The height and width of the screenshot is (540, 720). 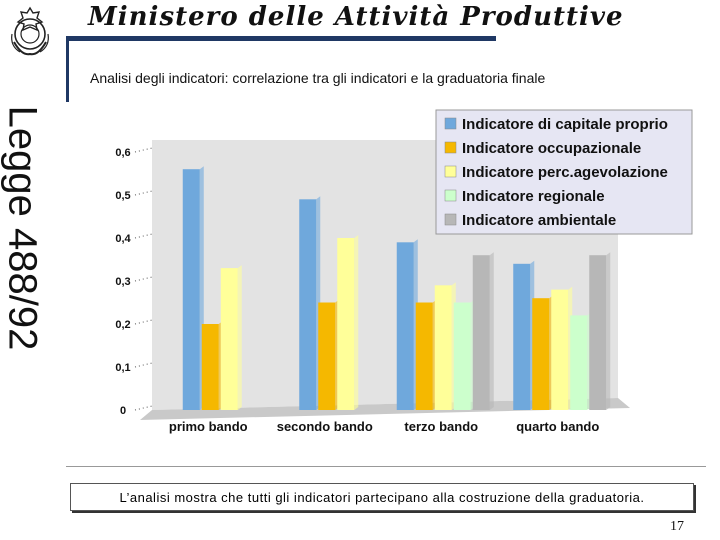 What do you see at coordinates (122, 282) in the screenshot?
I see `y-tick-label: 0,3` at bounding box center [122, 282].